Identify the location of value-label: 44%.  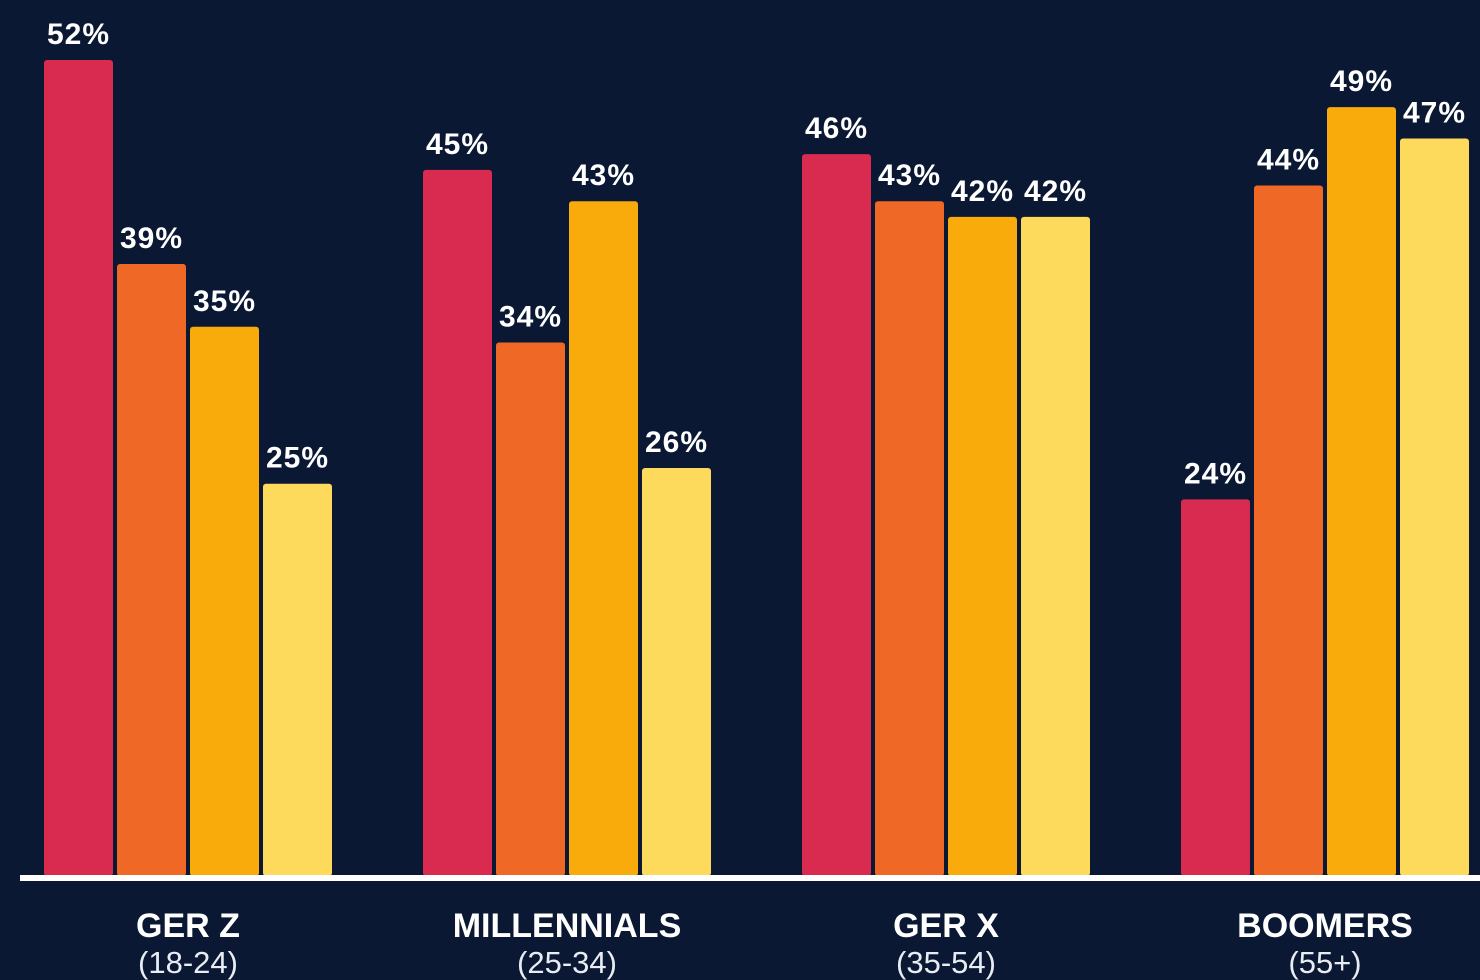
(1288, 160).